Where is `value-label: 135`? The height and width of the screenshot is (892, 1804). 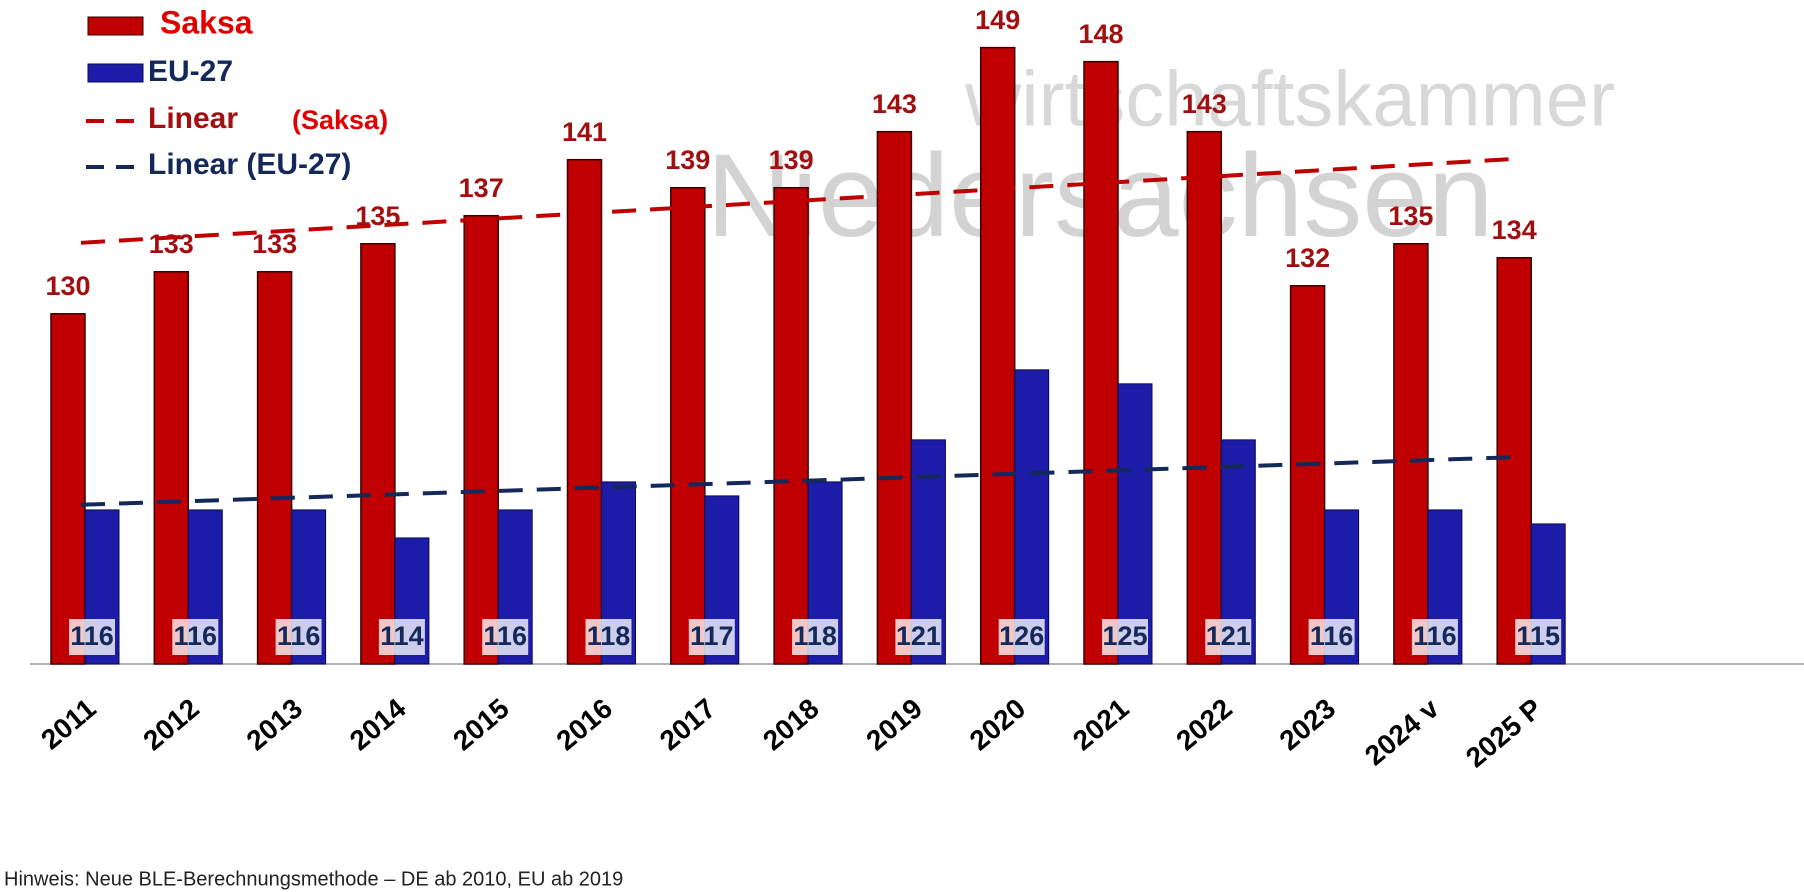 value-label: 135 is located at coordinates (1410, 216).